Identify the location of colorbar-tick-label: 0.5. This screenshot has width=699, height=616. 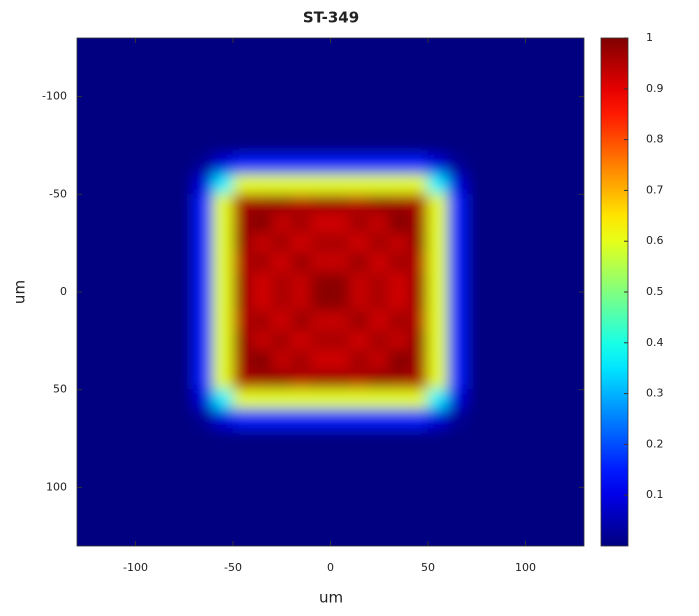
(655, 291).